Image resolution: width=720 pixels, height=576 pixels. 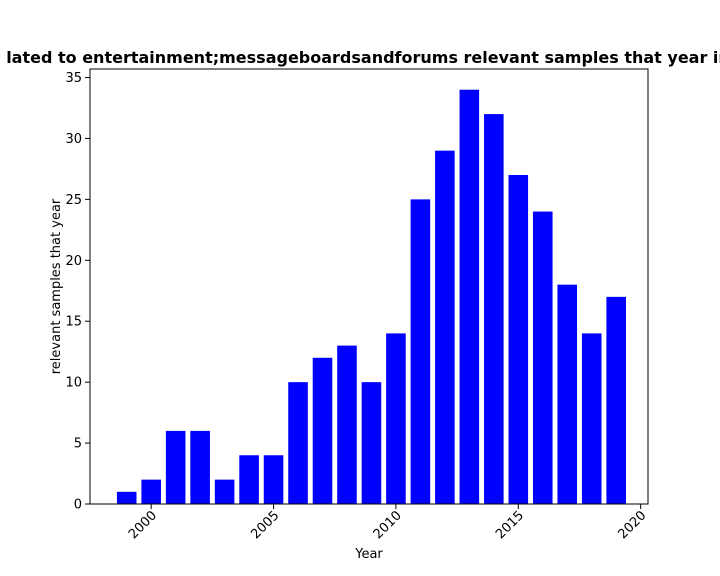 What do you see at coordinates (73, 322) in the screenshot?
I see `y-tick-label: 15` at bounding box center [73, 322].